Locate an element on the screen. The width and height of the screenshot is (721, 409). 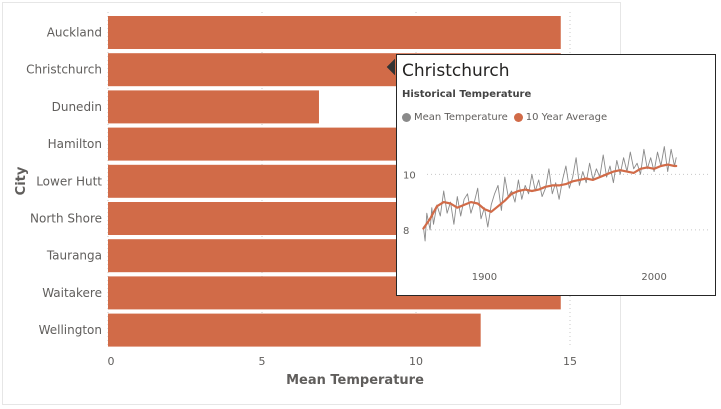
line-chart: 8 10 1900 2000 is located at coordinates (557, 214).